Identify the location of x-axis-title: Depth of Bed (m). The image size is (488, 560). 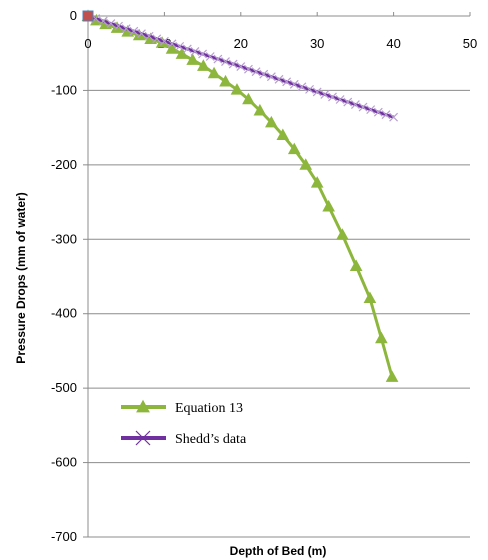
(278, 551).